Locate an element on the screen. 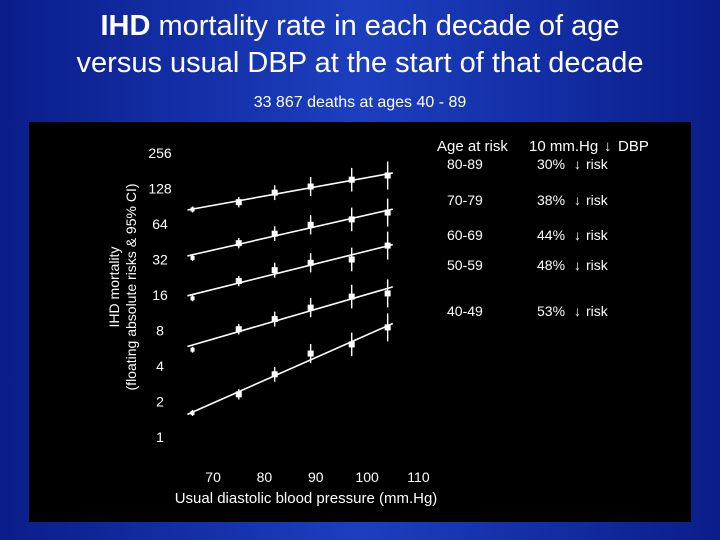 This screenshot has height=540, width=720. y-tick-label: 4 is located at coordinates (160, 366).